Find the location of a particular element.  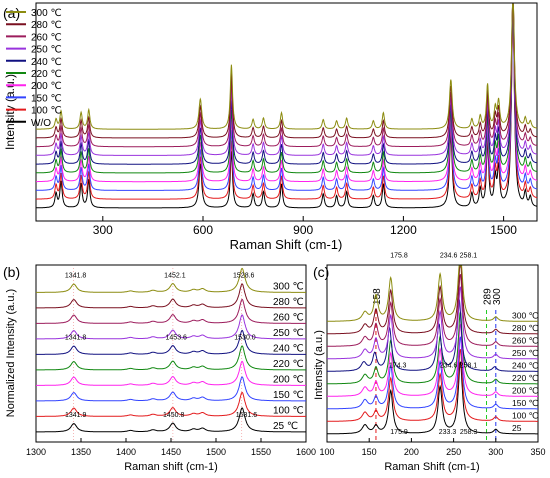

guide-label-c-1: 289 is located at coordinates (488, 296).